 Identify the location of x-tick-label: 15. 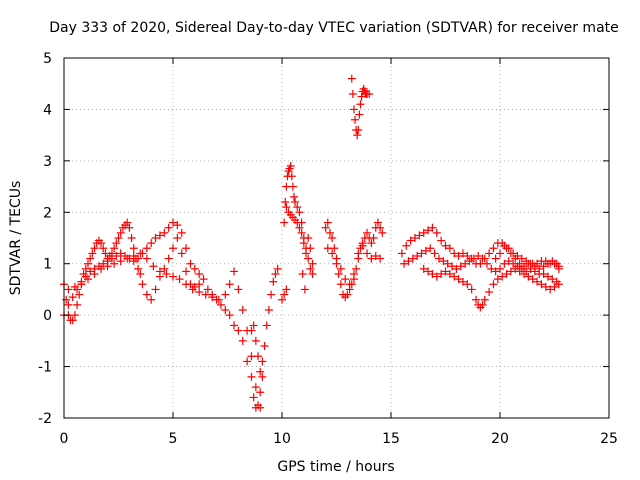
(391, 439).